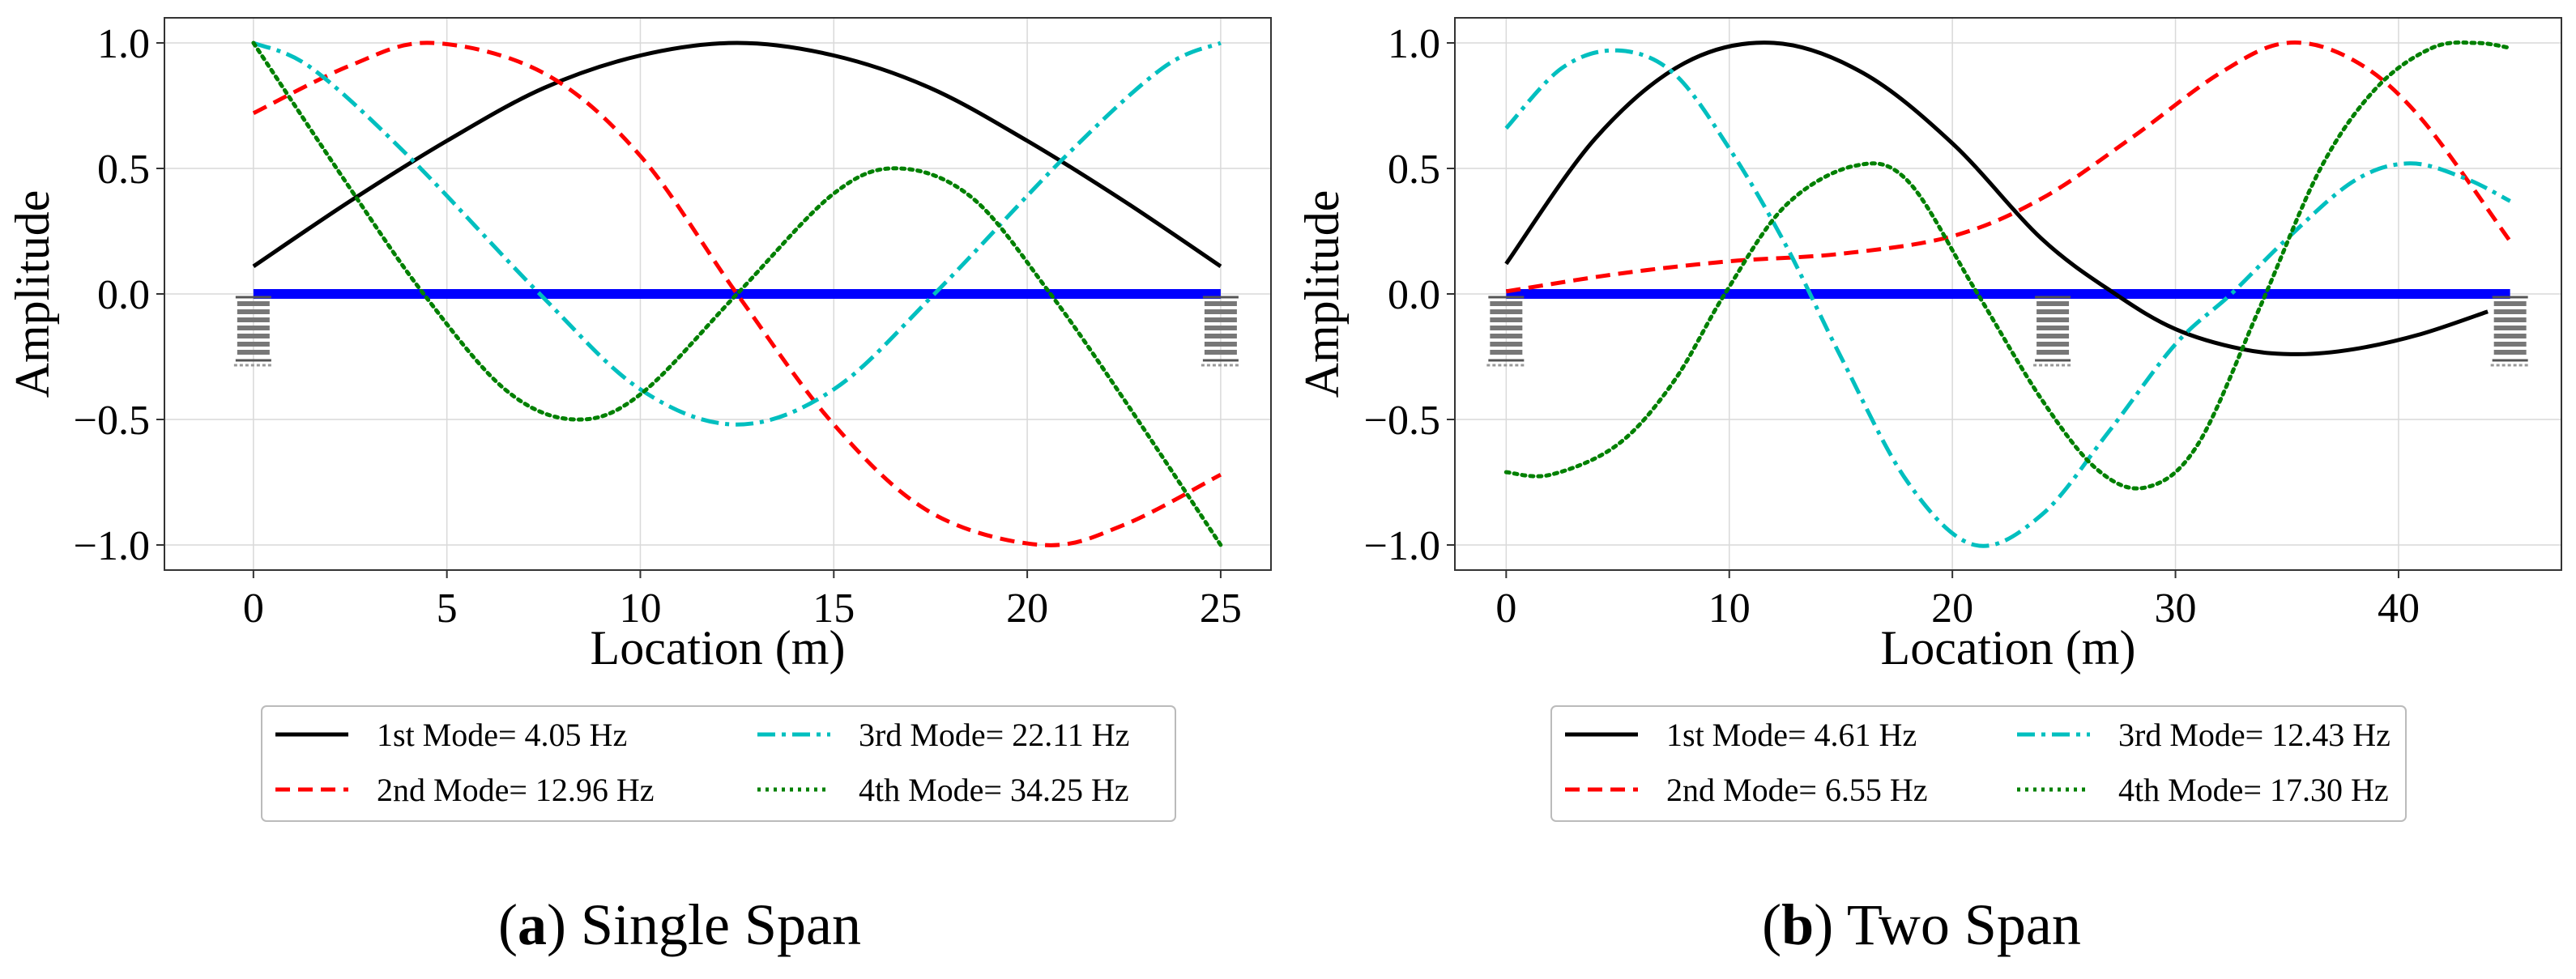  Describe the element at coordinates (737, 327) in the screenshot. I see `beam-layer-a` at that location.